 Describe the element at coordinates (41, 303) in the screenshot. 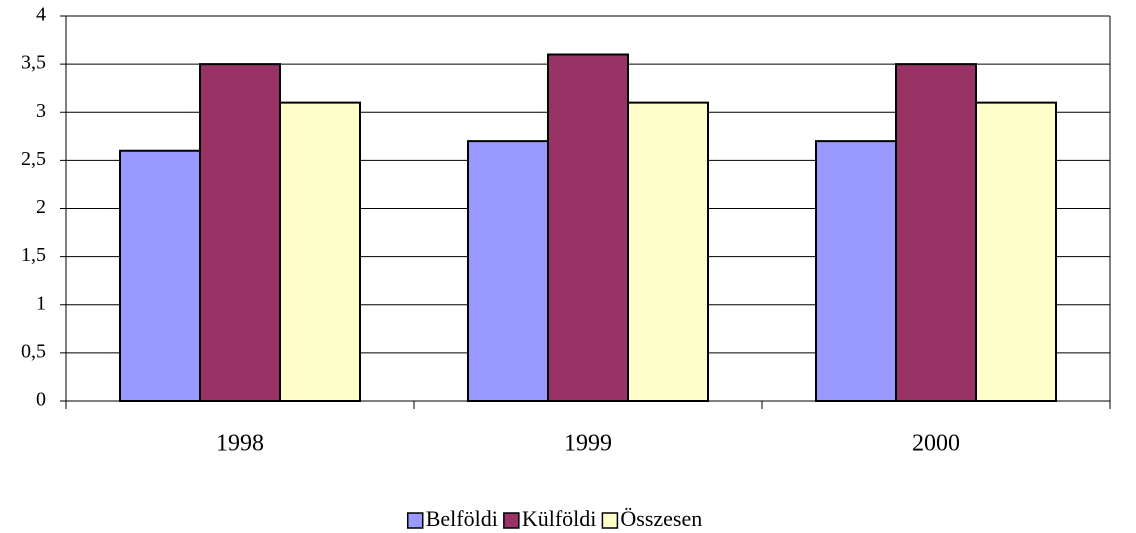

I see `y-tick-label: 1` at that location.